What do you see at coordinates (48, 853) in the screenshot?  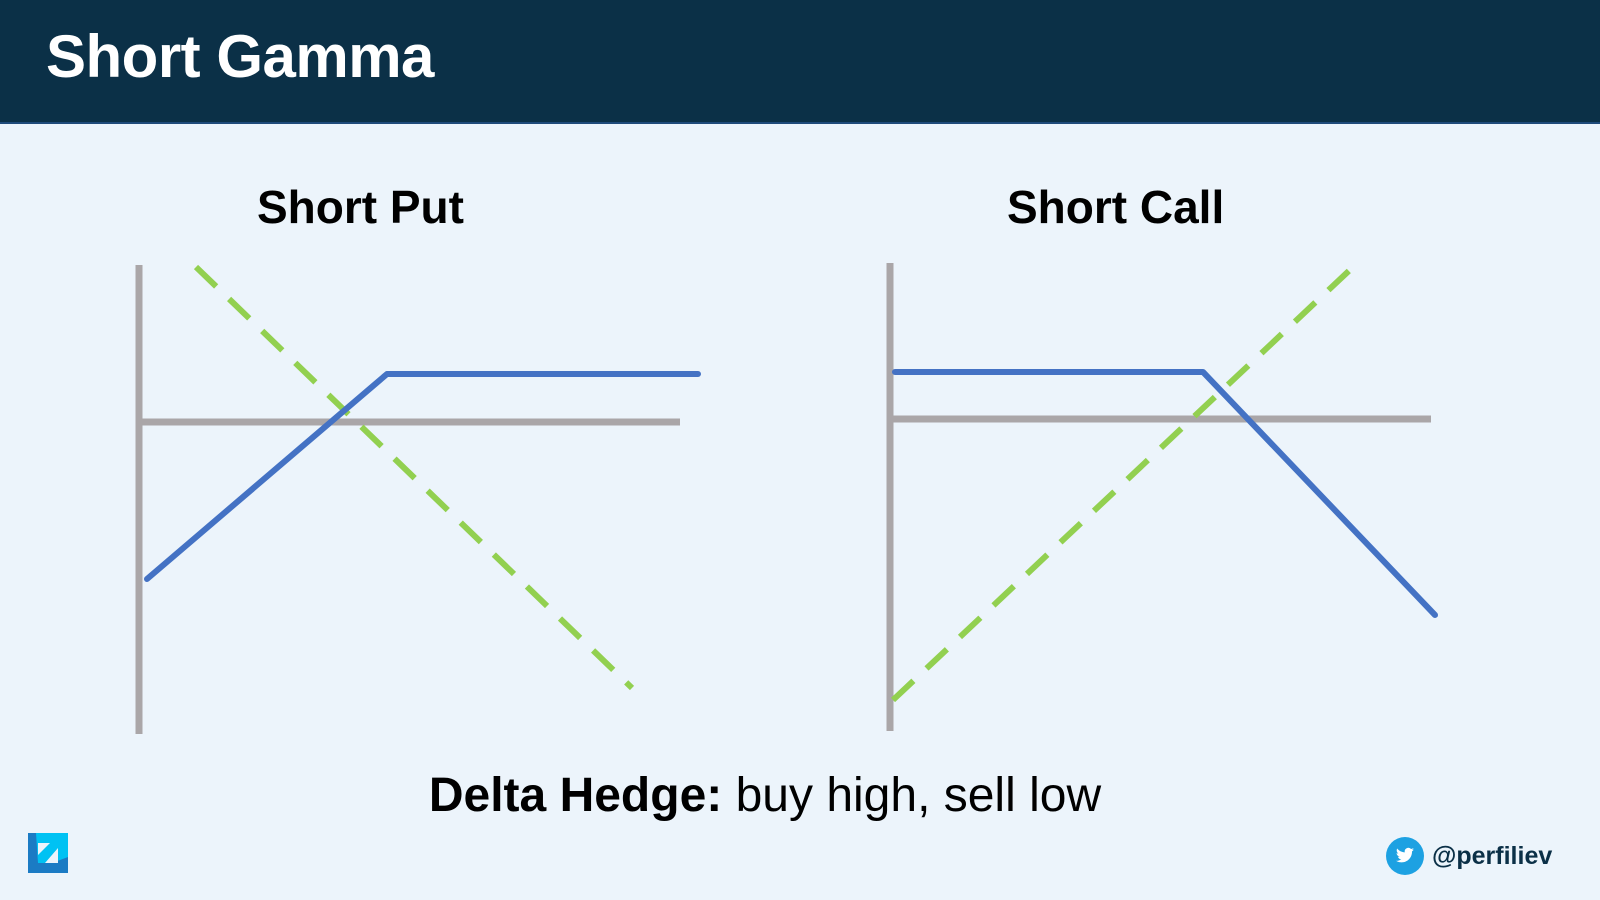 I see `brand-logo-icon` at bounding box center [48, 853].